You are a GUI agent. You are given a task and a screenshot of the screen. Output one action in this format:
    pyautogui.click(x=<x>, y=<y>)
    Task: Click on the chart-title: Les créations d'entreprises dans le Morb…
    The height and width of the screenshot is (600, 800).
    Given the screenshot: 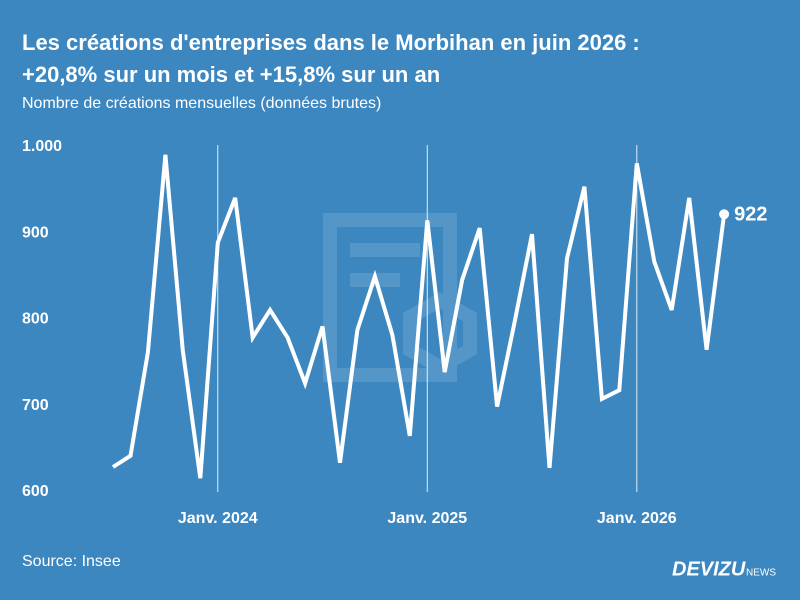 What is the action you would take?
    pyautogui.click(x=331, y=42)
    